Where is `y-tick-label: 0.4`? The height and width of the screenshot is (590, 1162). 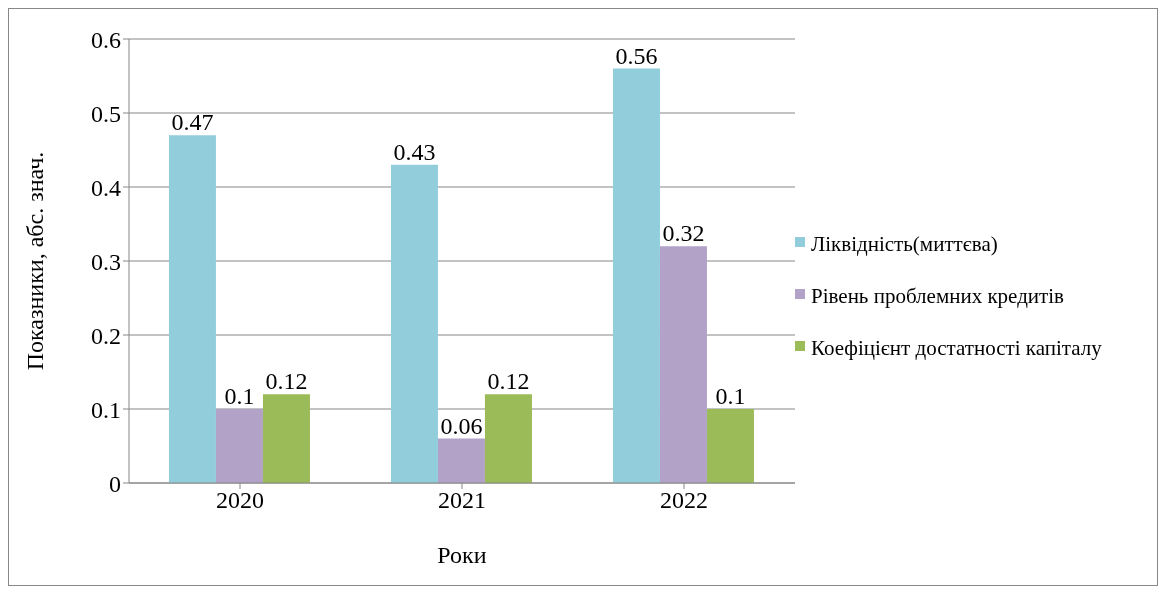
y-tick-label: 0.4 is located at coordinates (106, 187).